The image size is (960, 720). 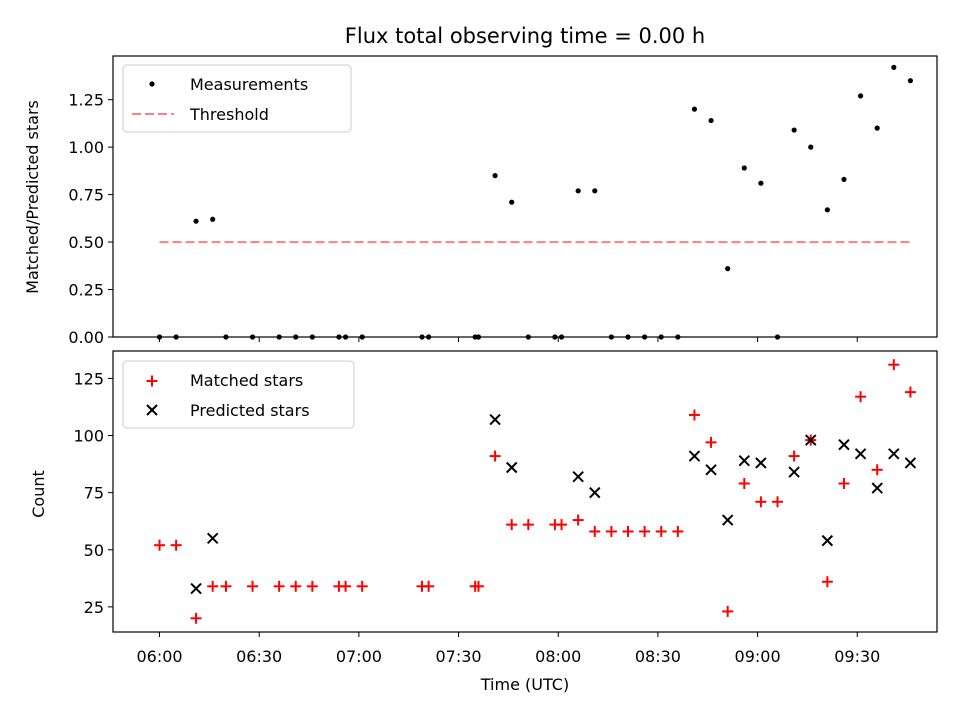 What do you see at coordinates (86, 290) in the screenshot?
I see `y-tick-label-ratio: 0.25` at bounding box center [86, 290].